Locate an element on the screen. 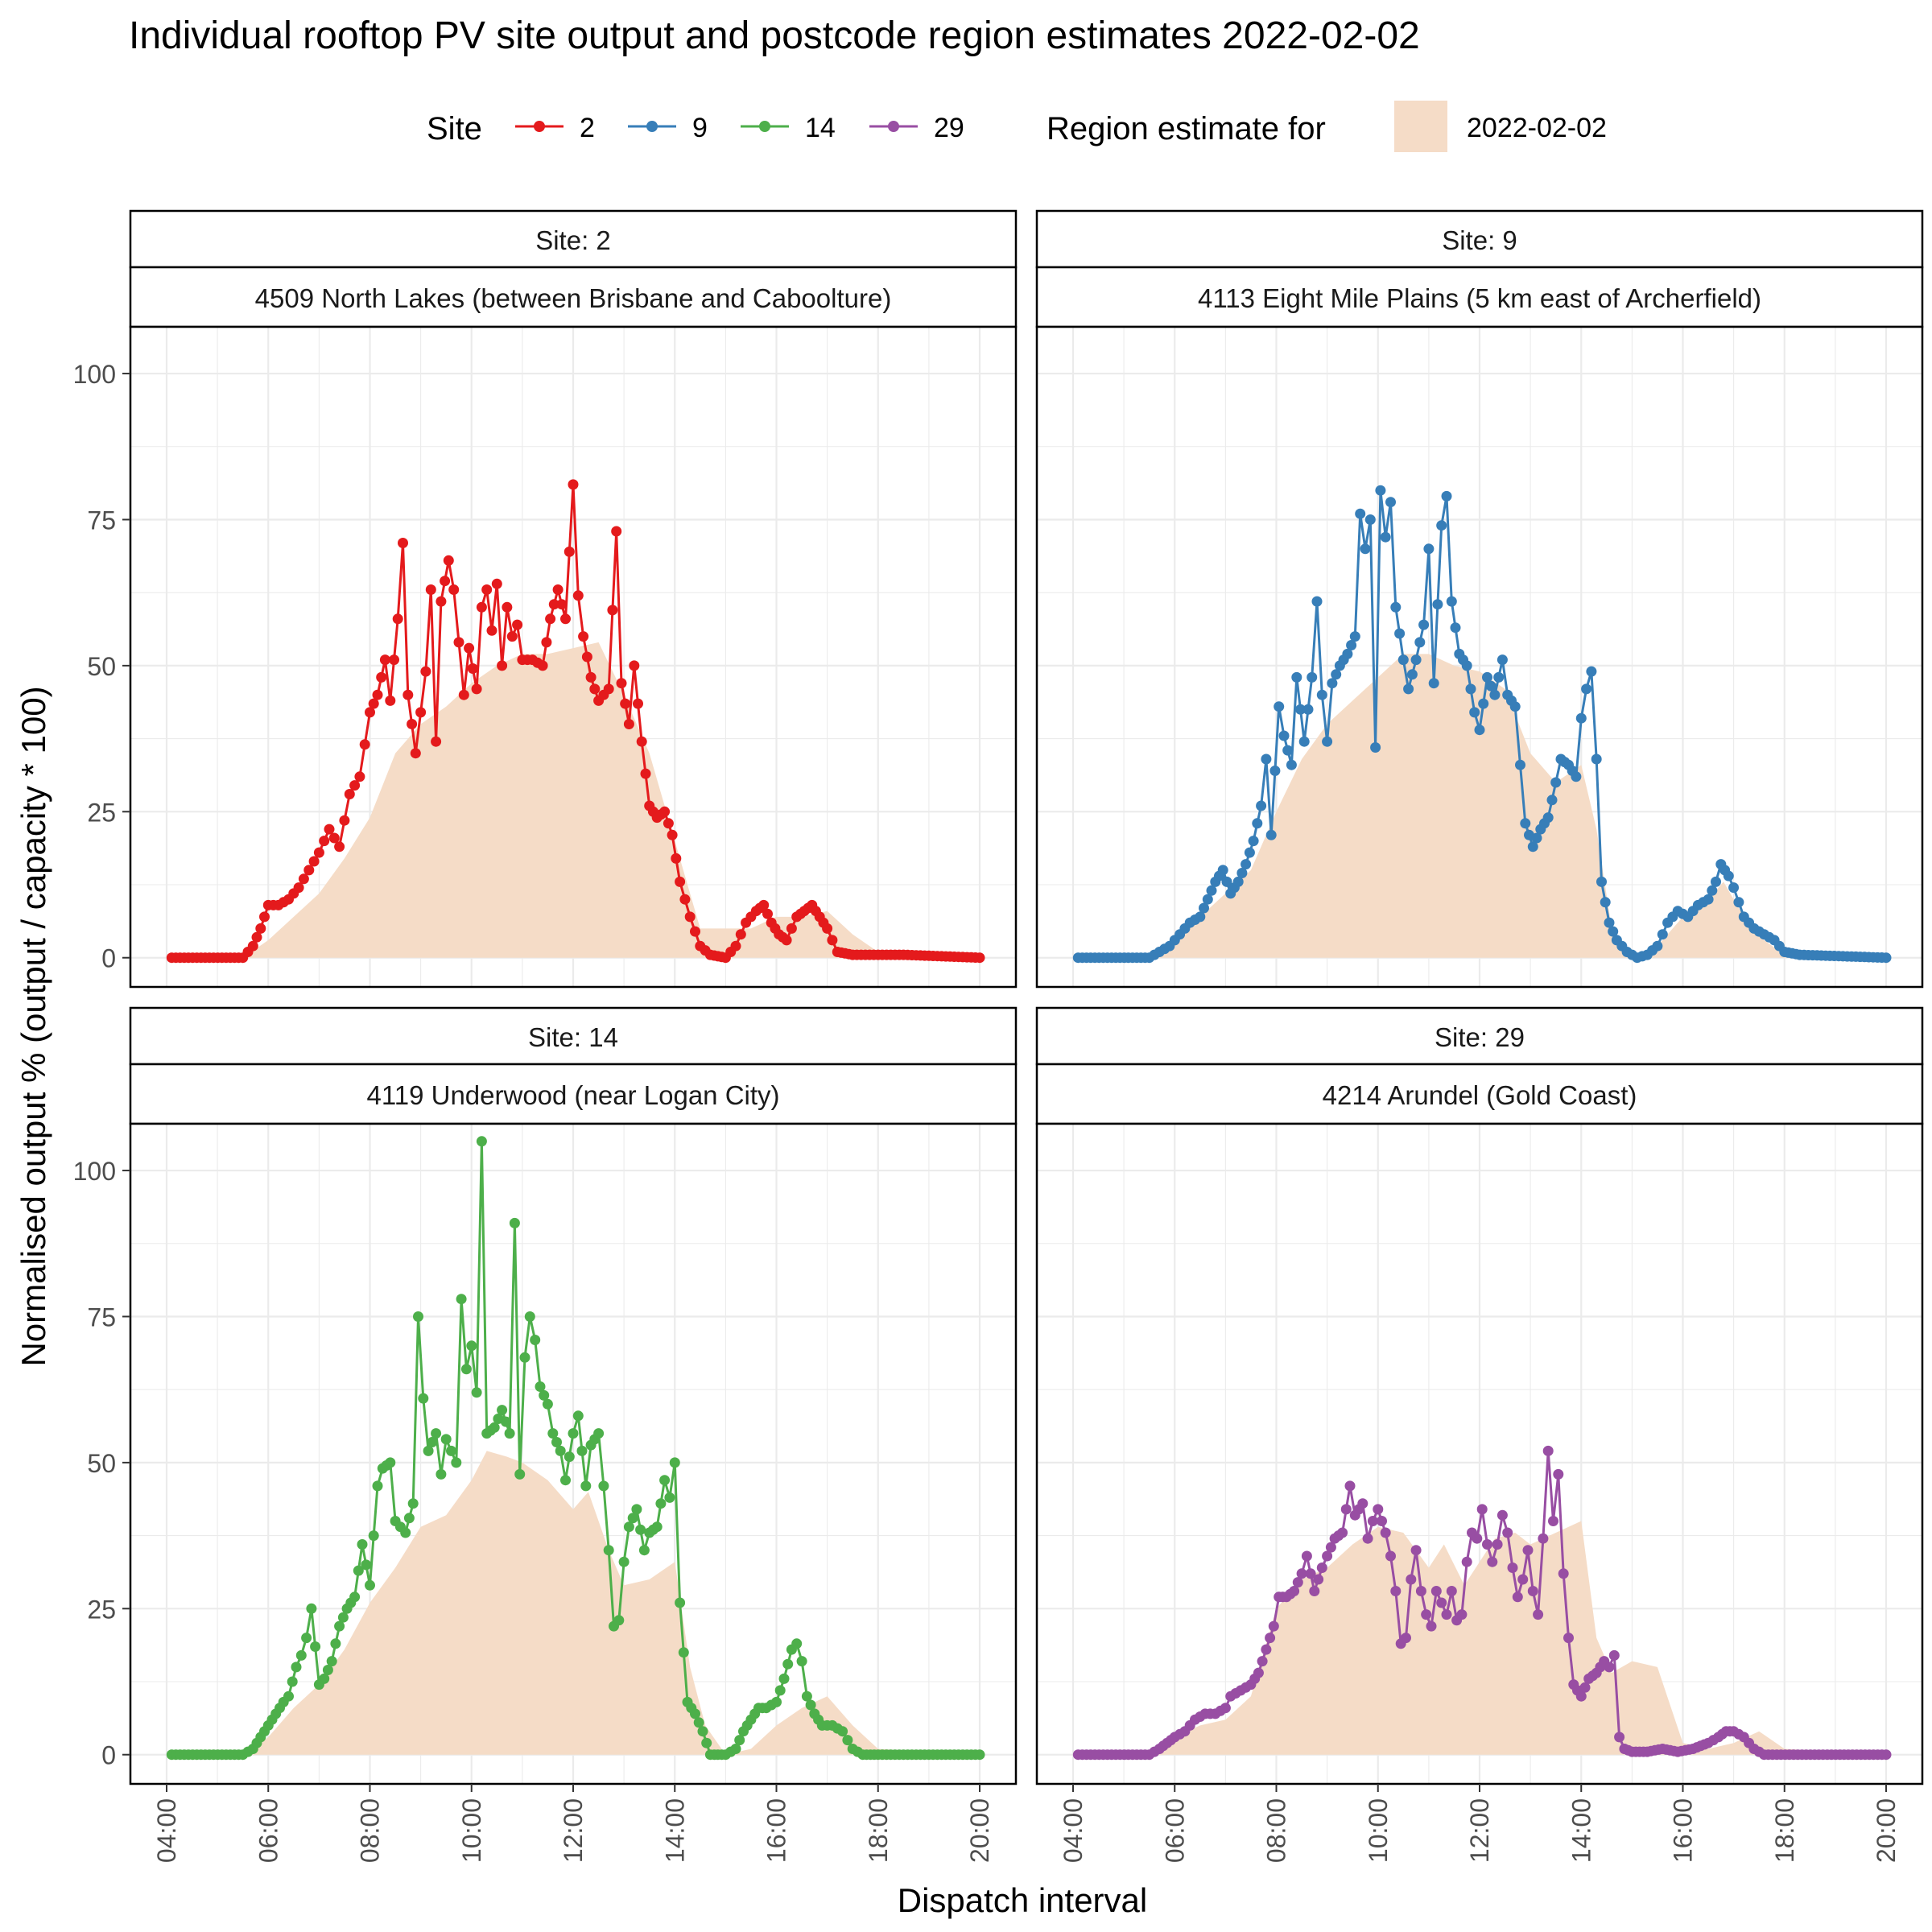 The image size is (1932, 1932). legend-entry-site-9: 9 is located at coordinates (668, 128).